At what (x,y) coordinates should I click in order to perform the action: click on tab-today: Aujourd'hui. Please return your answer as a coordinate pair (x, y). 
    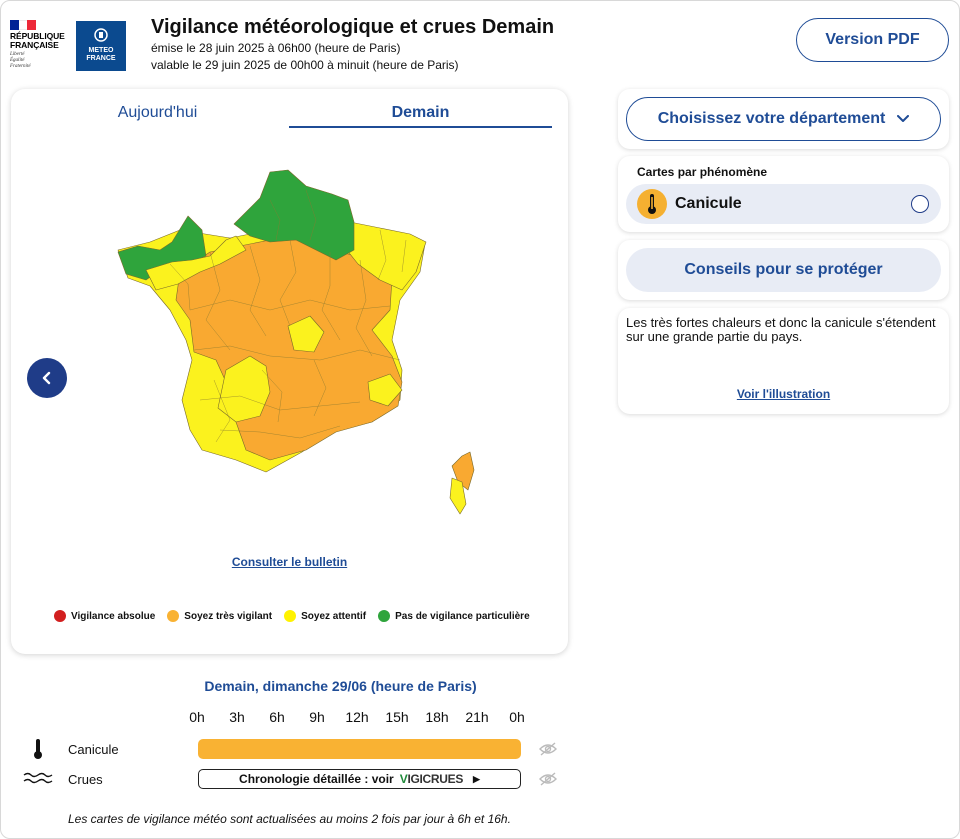
    Looking at the image, I should click on (157, 112).